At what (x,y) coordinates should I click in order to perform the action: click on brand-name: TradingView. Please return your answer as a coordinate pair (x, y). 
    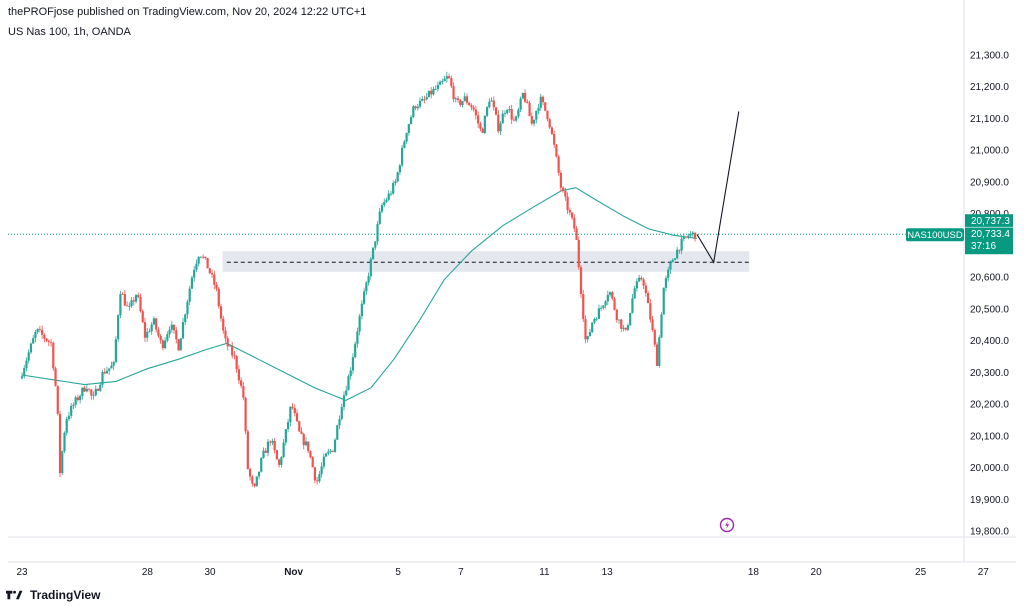
    Looking at the image, I should click on (65, 595).